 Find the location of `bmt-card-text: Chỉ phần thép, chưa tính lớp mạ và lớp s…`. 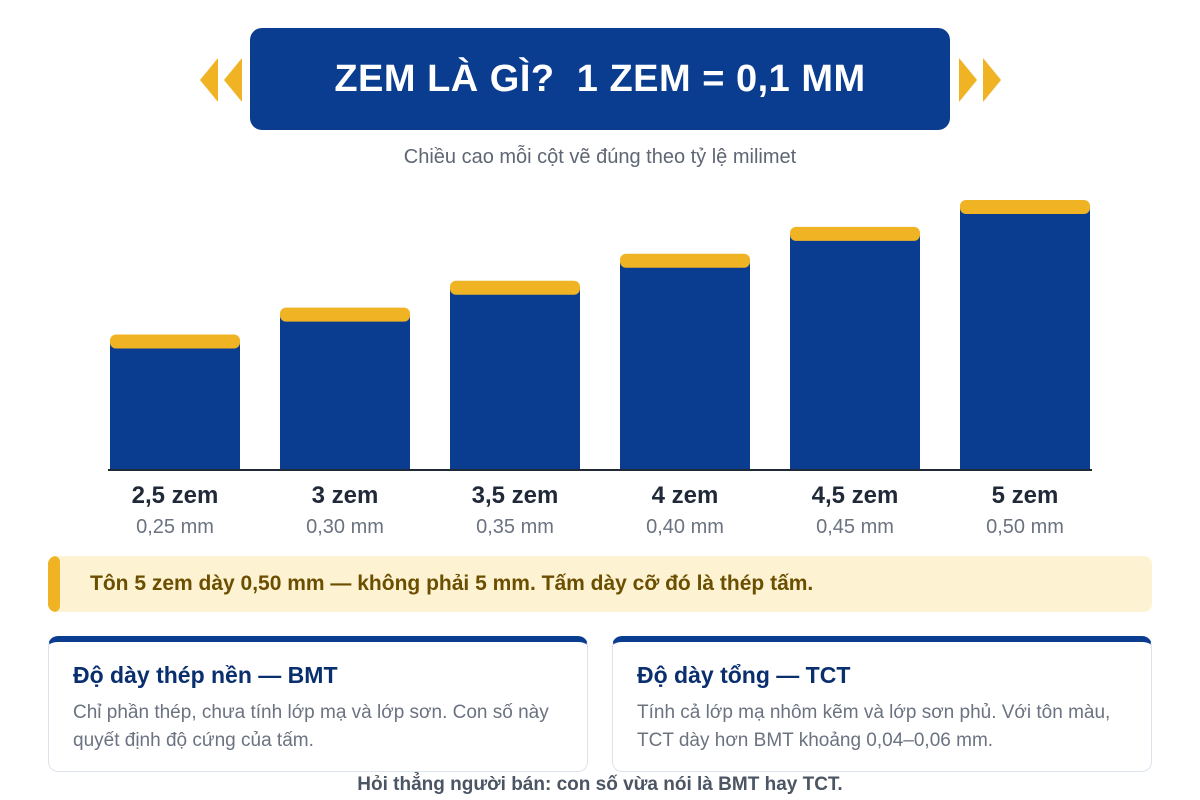

bmt-card-text: Chỉ phần thép, chưa tính lớp mạ và lớp s… is located at coordinates (311, 726).